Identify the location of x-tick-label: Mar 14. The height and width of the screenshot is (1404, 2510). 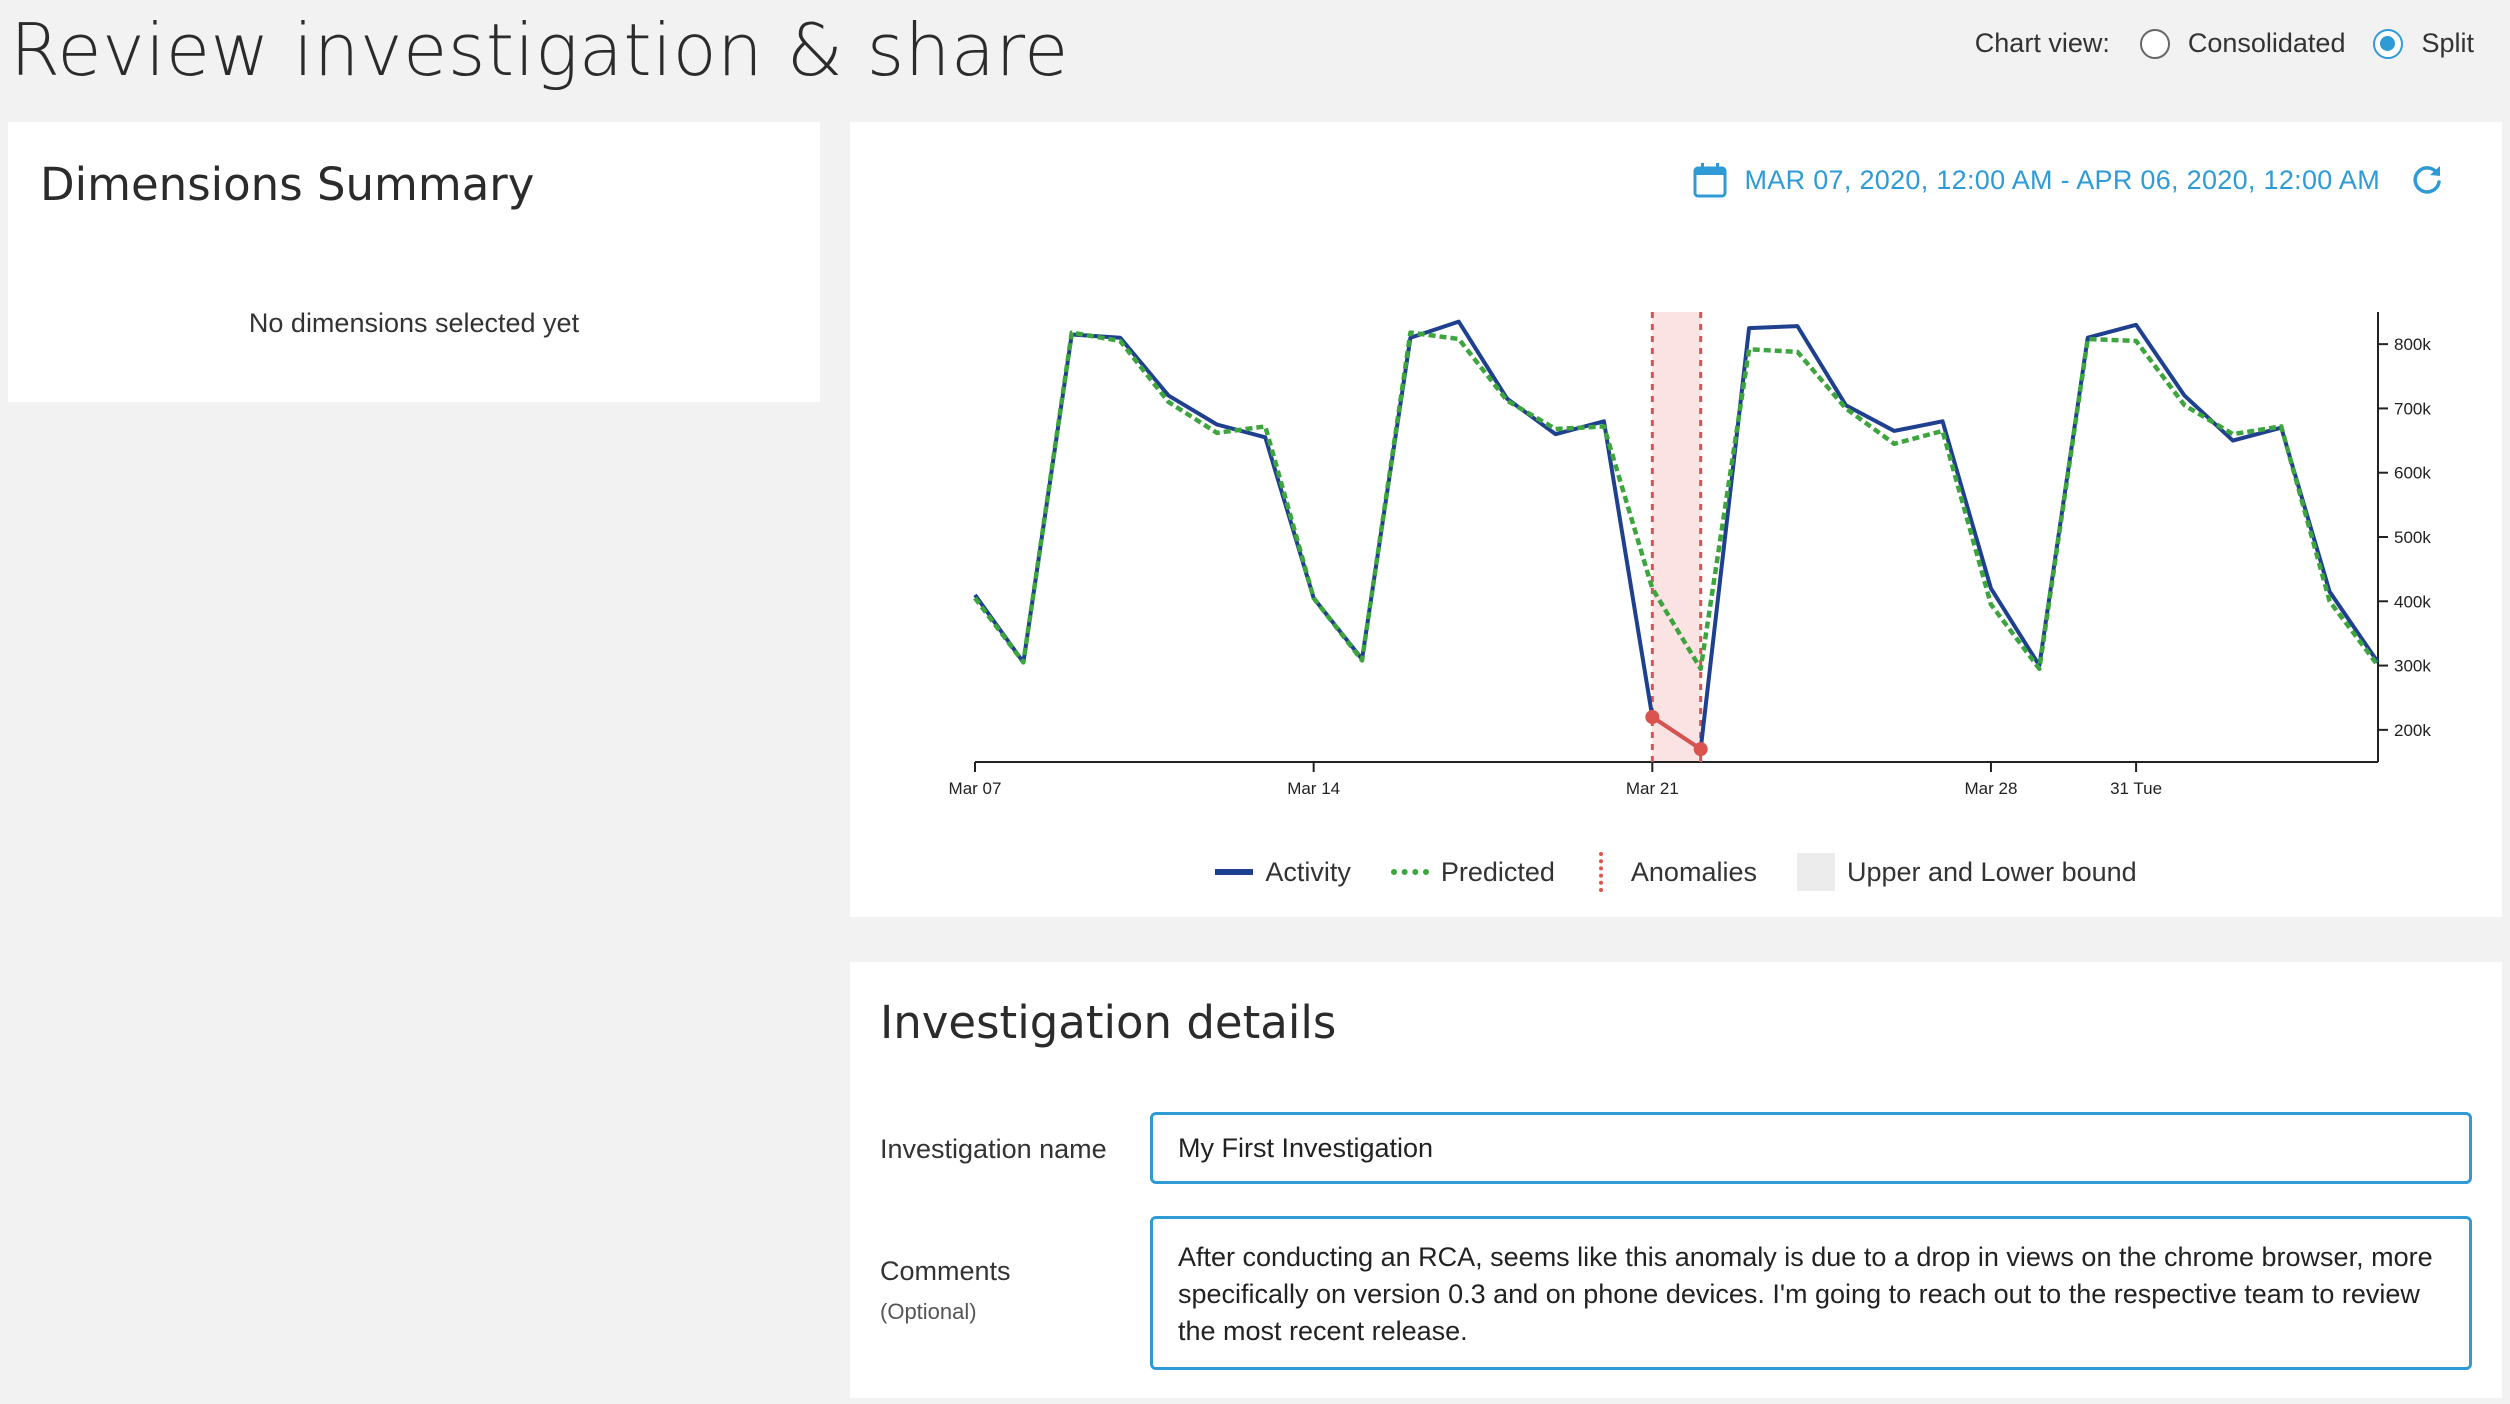
(1313, 788).